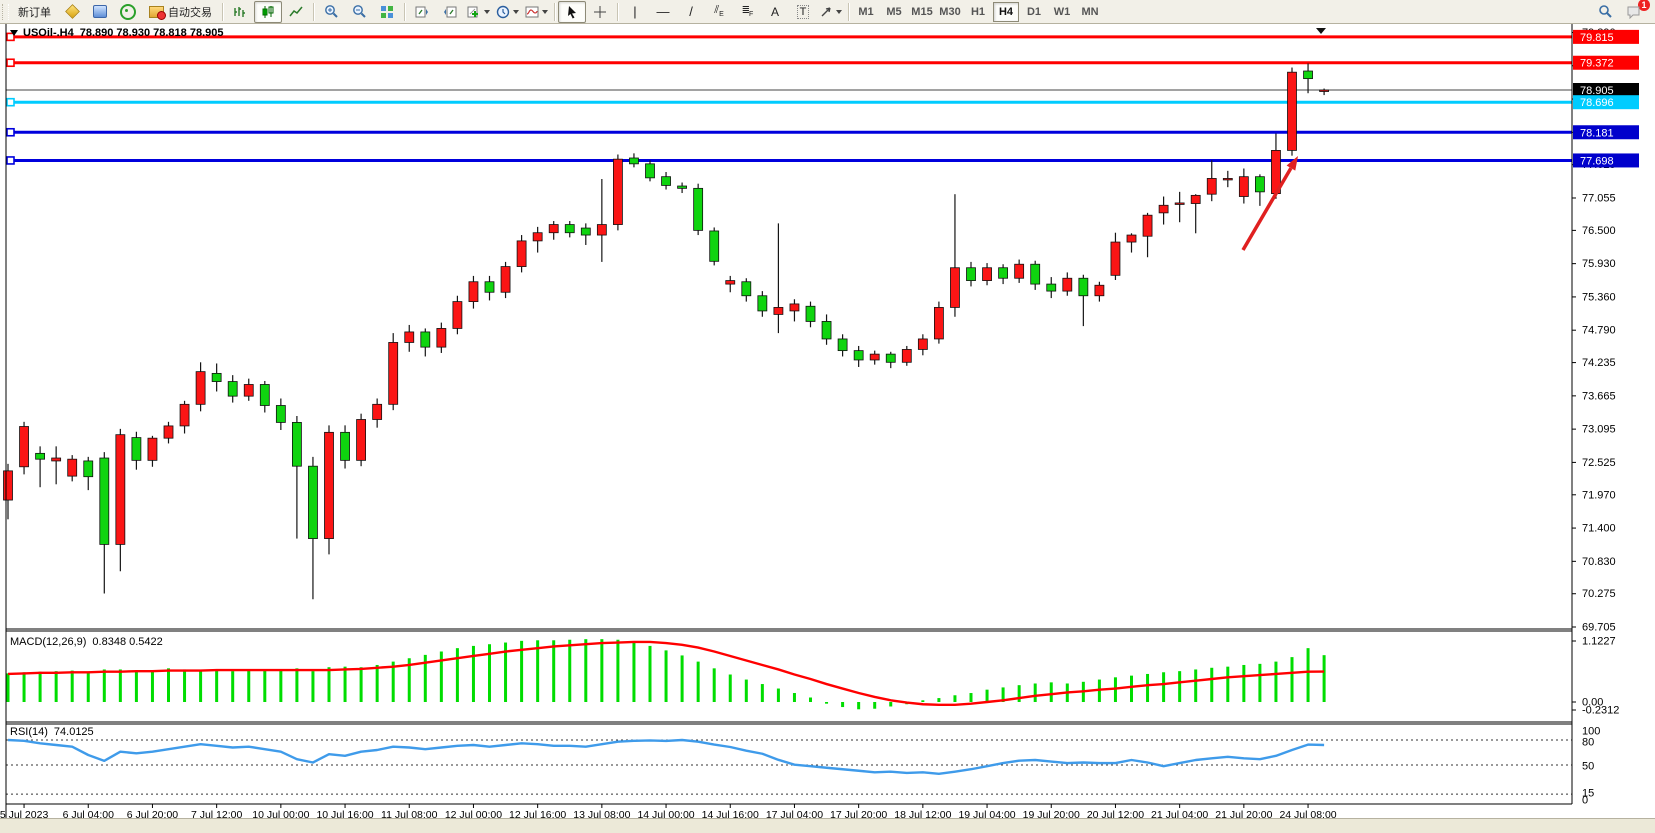  I want to click on autotrade-label: 自动交易, so click(190, 12).